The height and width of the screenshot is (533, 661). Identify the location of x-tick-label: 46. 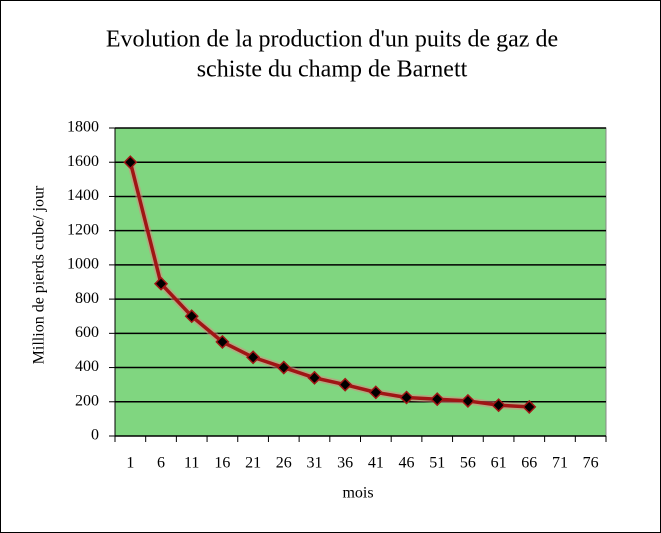
(407, 463).